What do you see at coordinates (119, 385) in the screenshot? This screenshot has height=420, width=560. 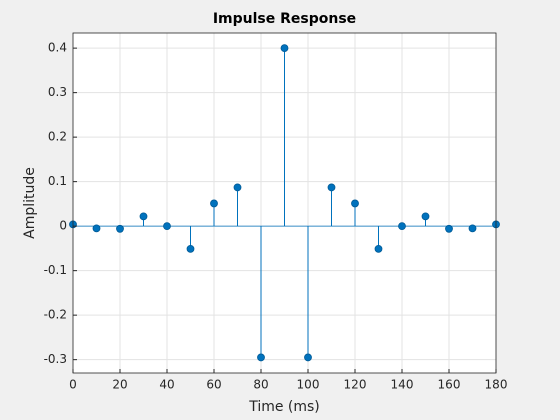 I see `x-tick-label: 20` at bounding box center [119, 385].